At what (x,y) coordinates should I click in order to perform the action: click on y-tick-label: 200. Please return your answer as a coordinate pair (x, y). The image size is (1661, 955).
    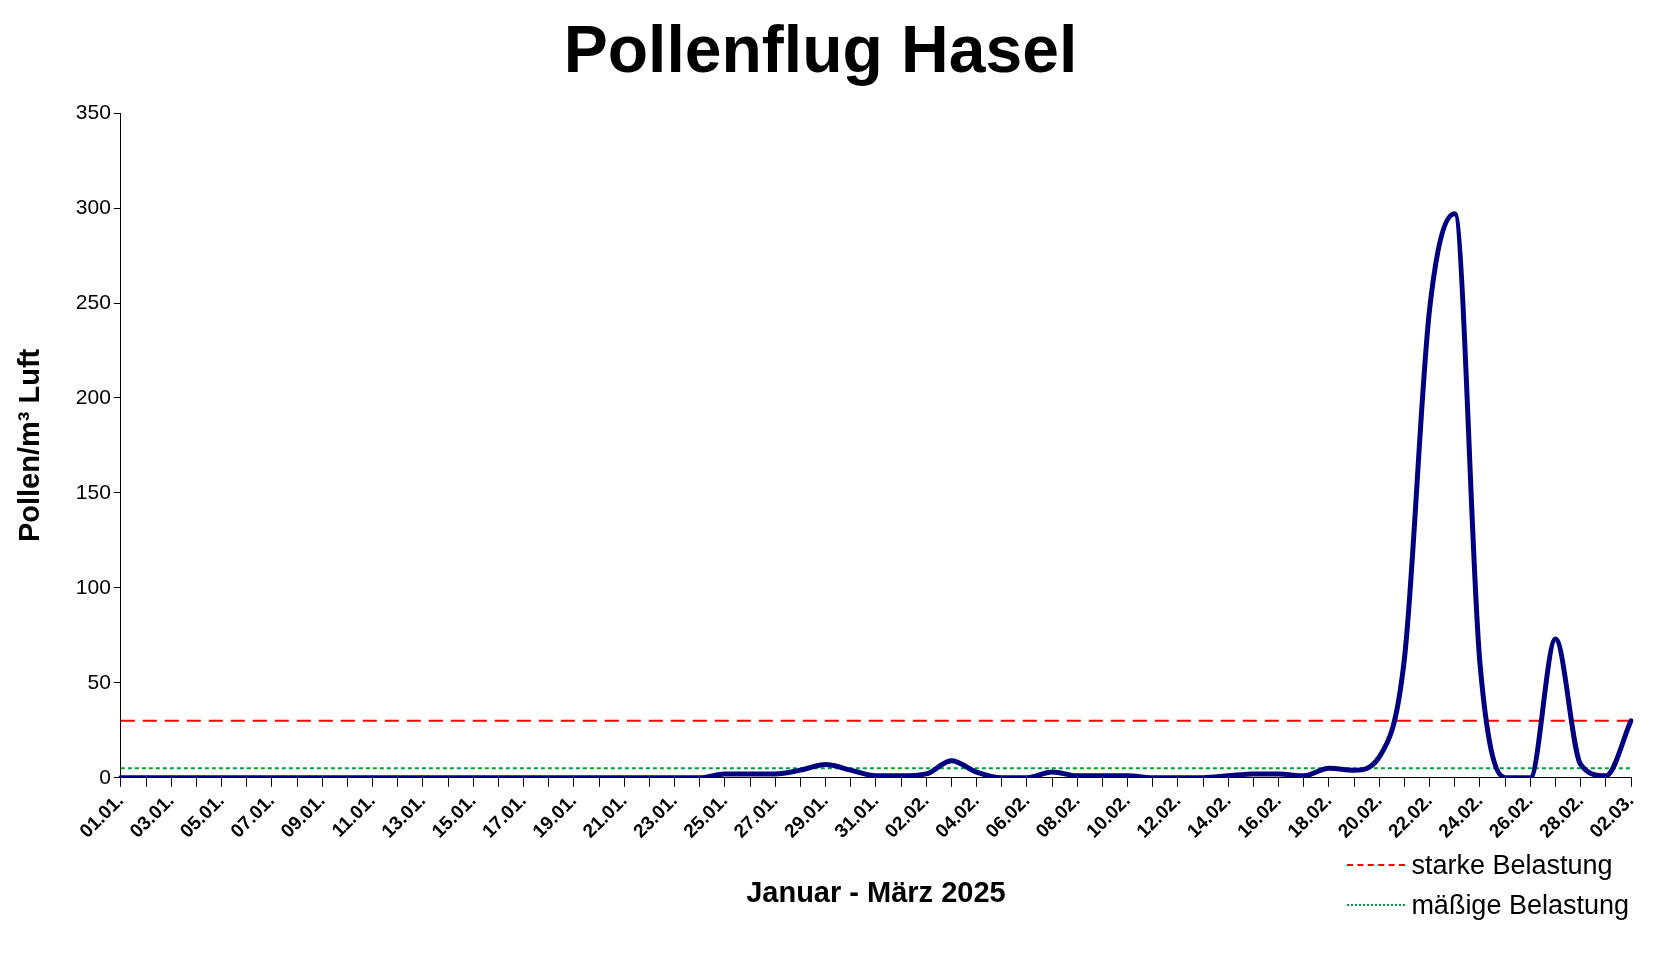
    Looking at the image, I should click on (93, 396).